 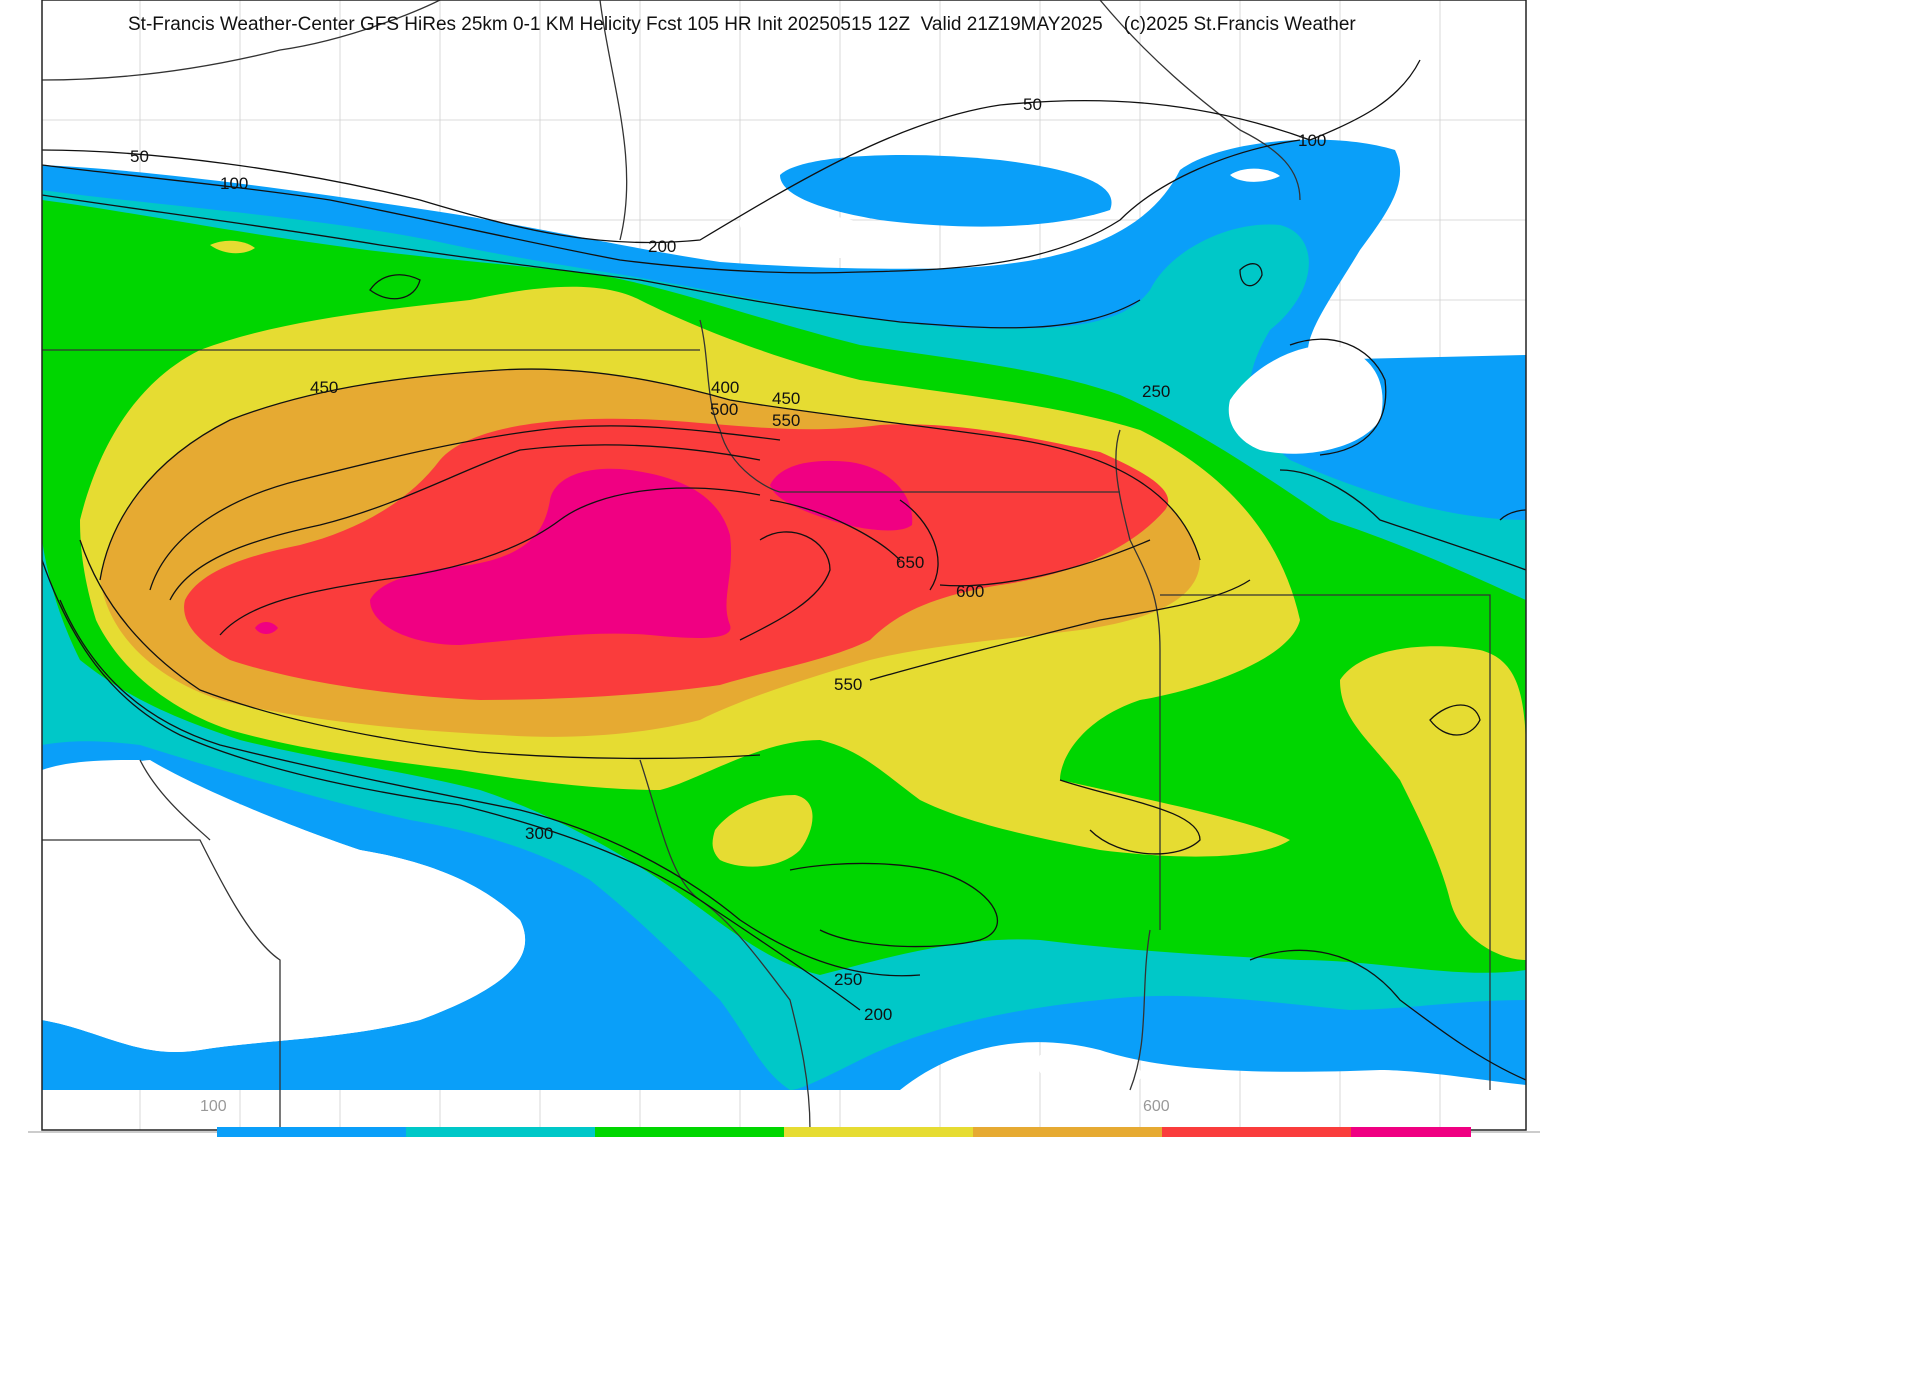 What do you see at coordinates (1156, 1106) in the screenshot?
I see `colorbar-label-600: 600` at bounding box center [1156, 1106].